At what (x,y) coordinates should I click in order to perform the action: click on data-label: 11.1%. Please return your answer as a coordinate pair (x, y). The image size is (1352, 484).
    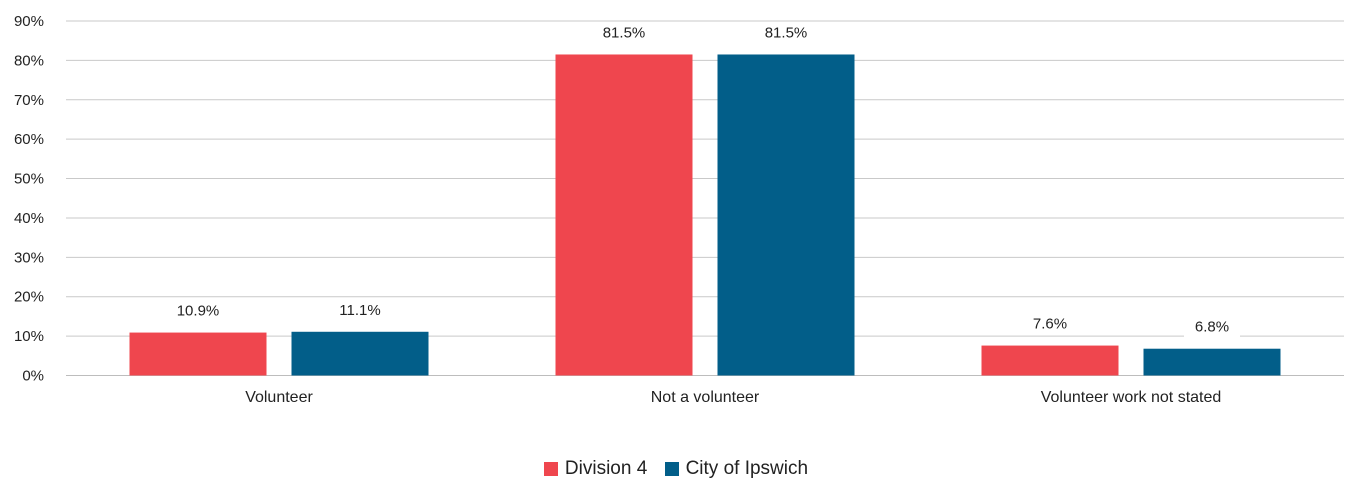
    Looking at the image, I should click on (359, 310).